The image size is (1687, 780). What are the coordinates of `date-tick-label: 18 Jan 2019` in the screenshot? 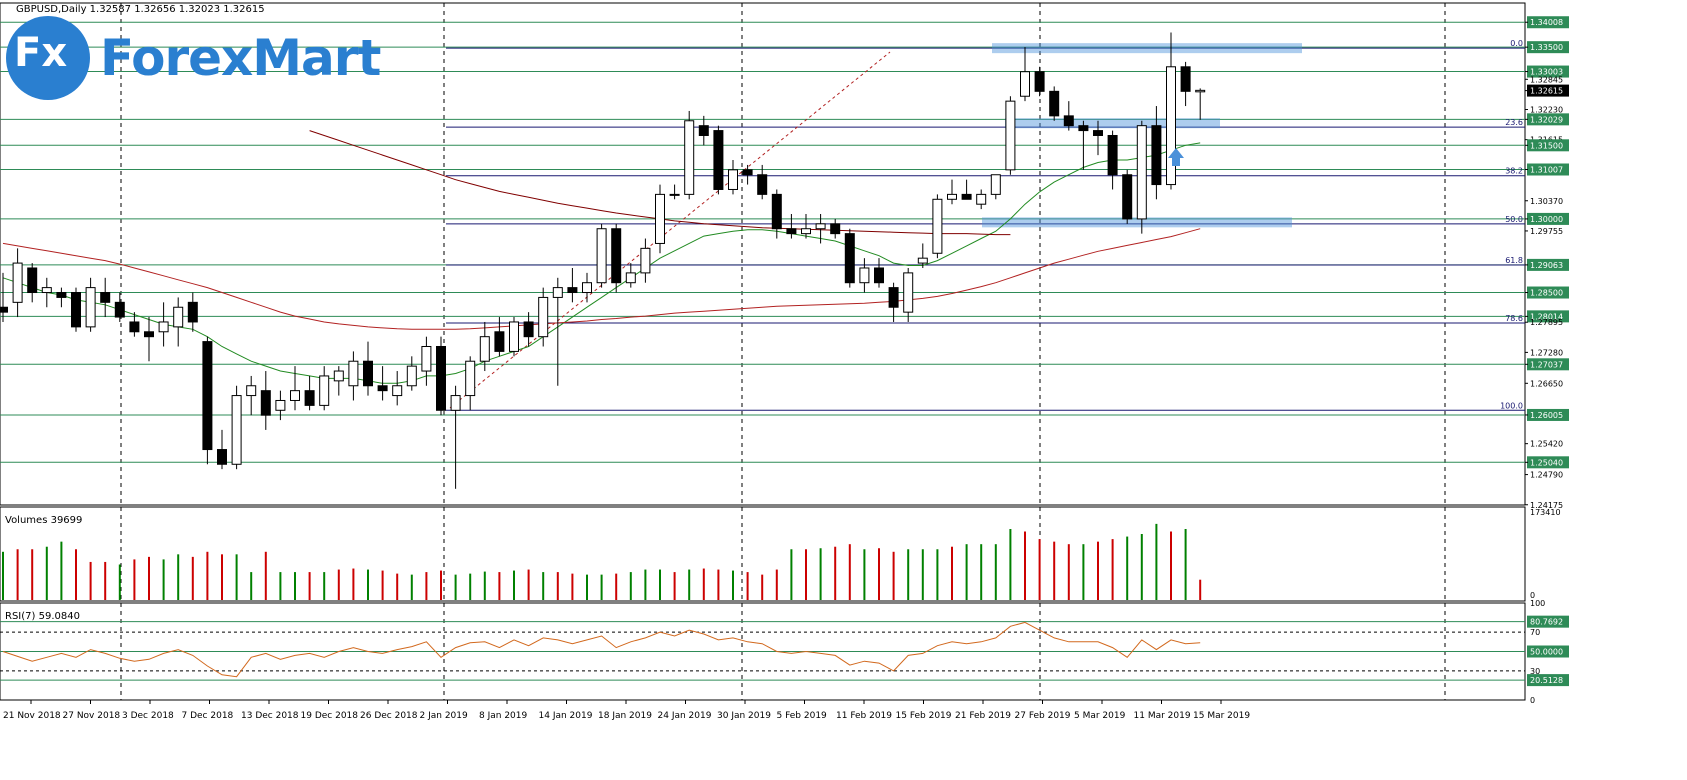 It's located at (625, 716).